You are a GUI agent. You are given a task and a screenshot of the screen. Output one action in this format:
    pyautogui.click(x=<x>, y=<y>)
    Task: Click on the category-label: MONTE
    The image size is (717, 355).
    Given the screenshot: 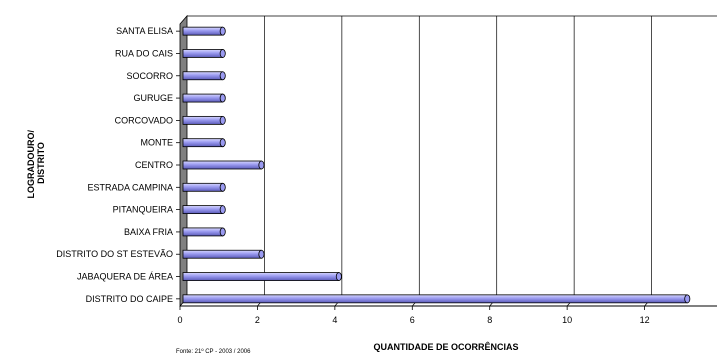 What is the action you would take?
    pyautogui.click(x=157, y=143)
    